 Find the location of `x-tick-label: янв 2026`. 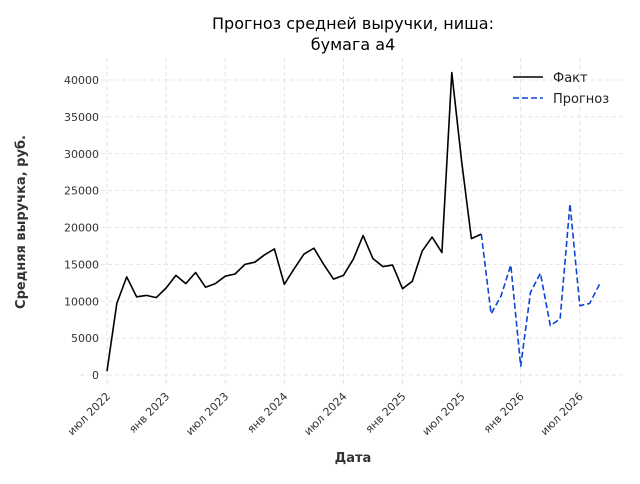

x-tick-label: янв 2026 is located at coordinates (504, 413).